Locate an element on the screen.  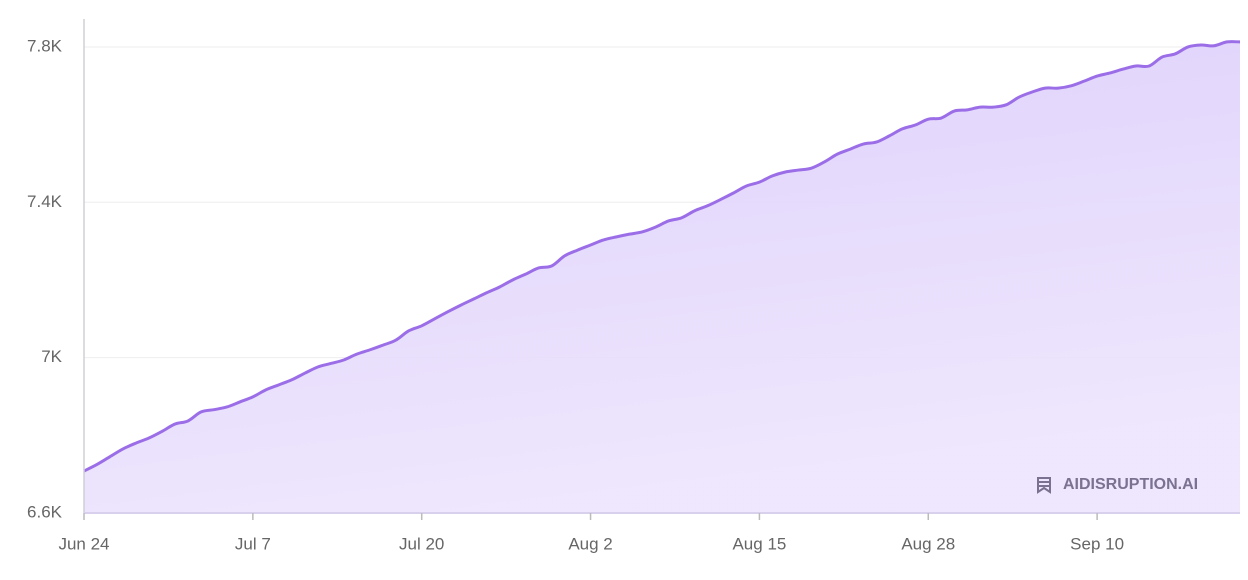
x-tick-label: Jun 24 is located at coordinates (83, 543).